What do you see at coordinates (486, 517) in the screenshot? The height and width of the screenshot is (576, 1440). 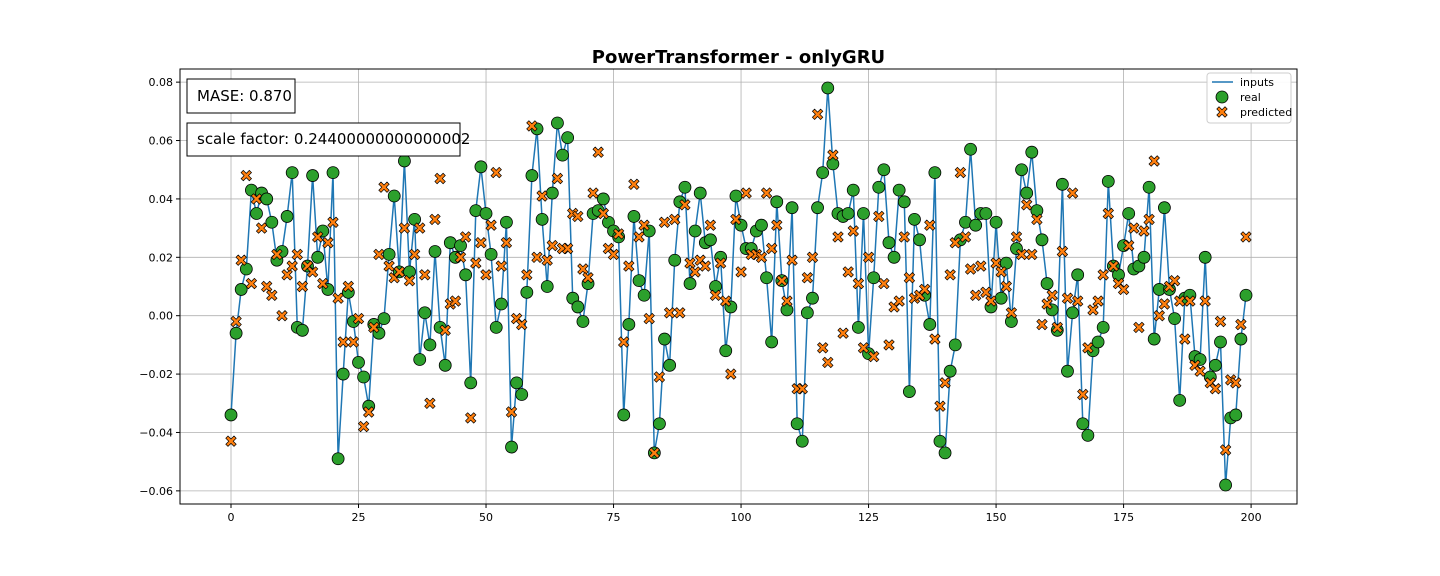 I see `x-tick-label: 50` at bounding box center [486, 517].